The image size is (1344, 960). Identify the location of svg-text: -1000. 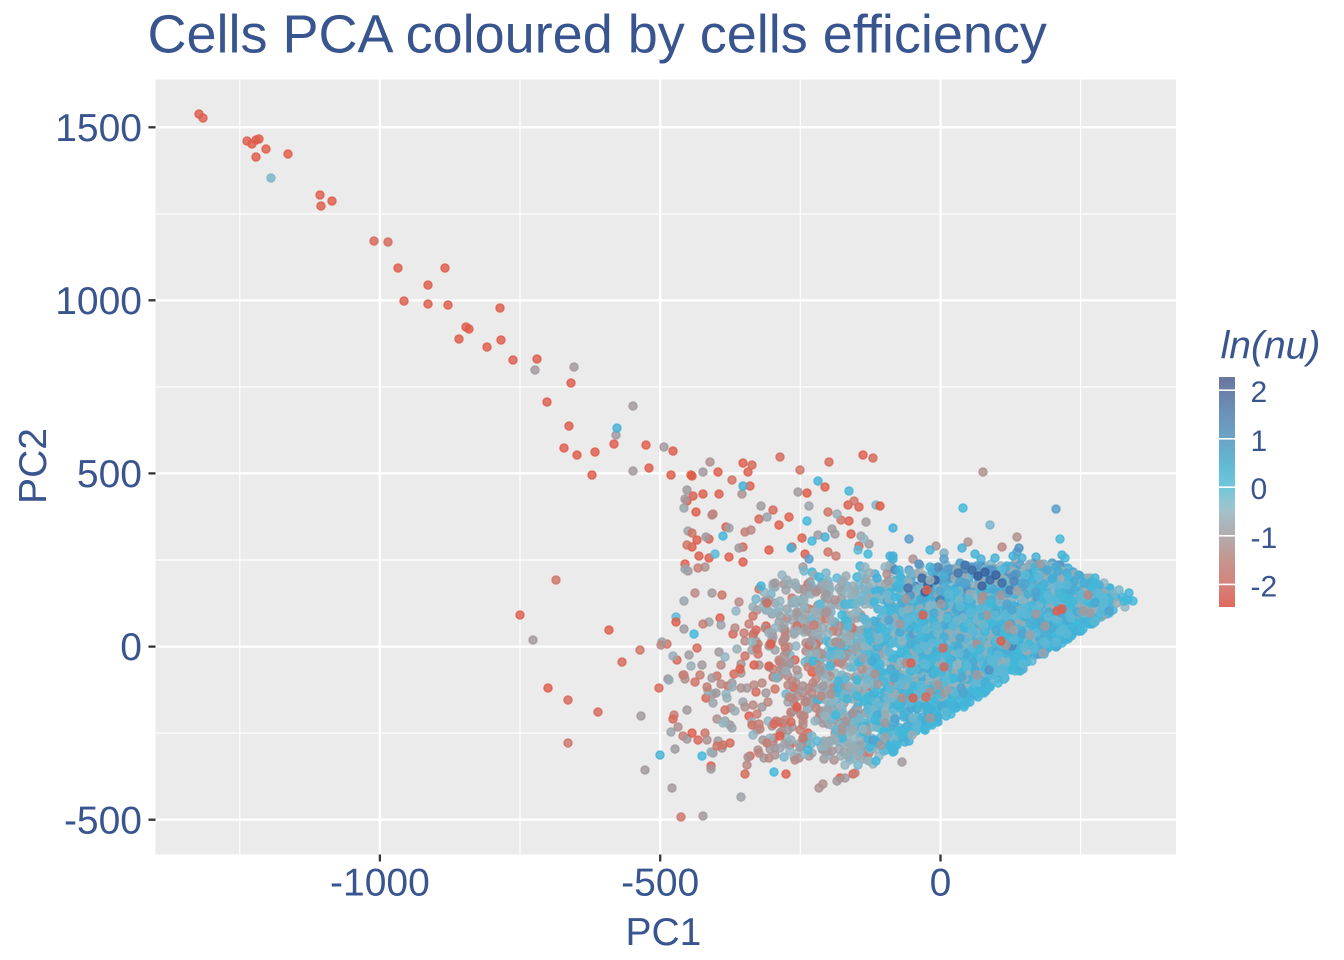
(380, 883).